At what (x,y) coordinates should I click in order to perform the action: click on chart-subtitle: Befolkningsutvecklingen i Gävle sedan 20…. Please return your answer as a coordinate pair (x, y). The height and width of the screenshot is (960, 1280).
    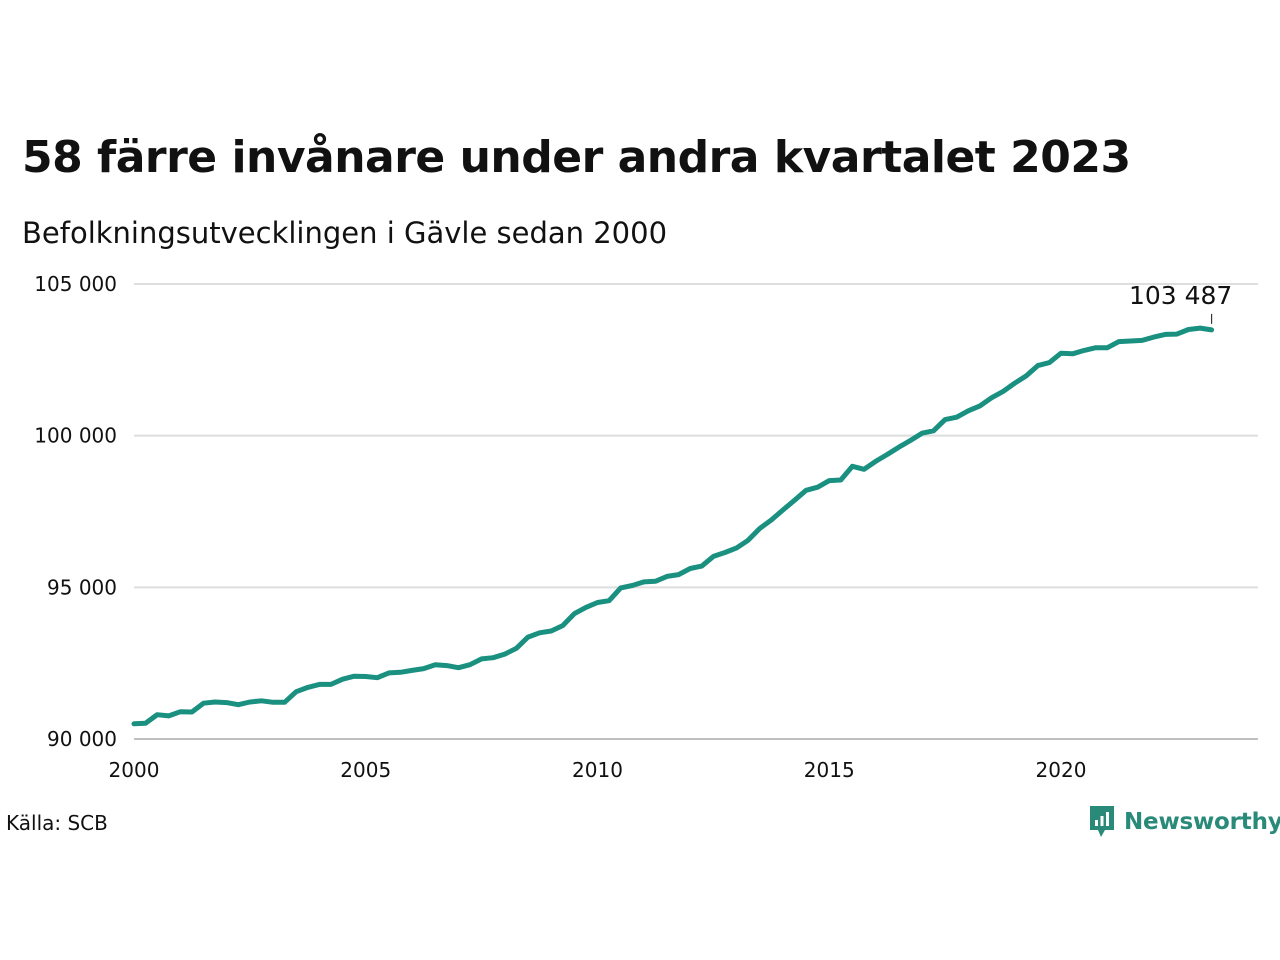
    Looking at the image, I should click on (345, 233).